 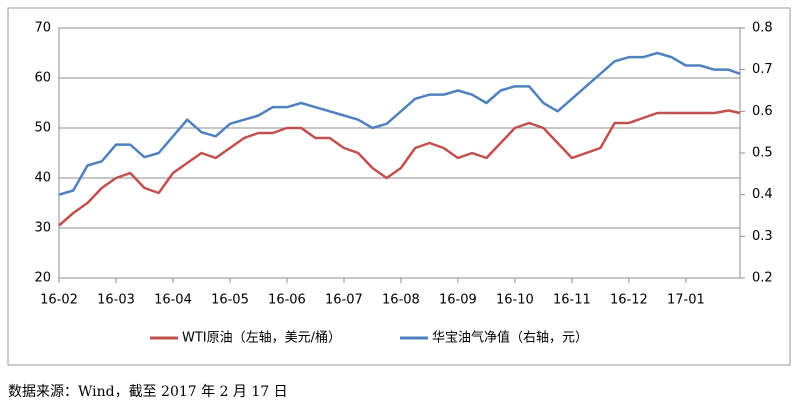 I want to click on y-tick-label: 30, so click(x=42, y=228).